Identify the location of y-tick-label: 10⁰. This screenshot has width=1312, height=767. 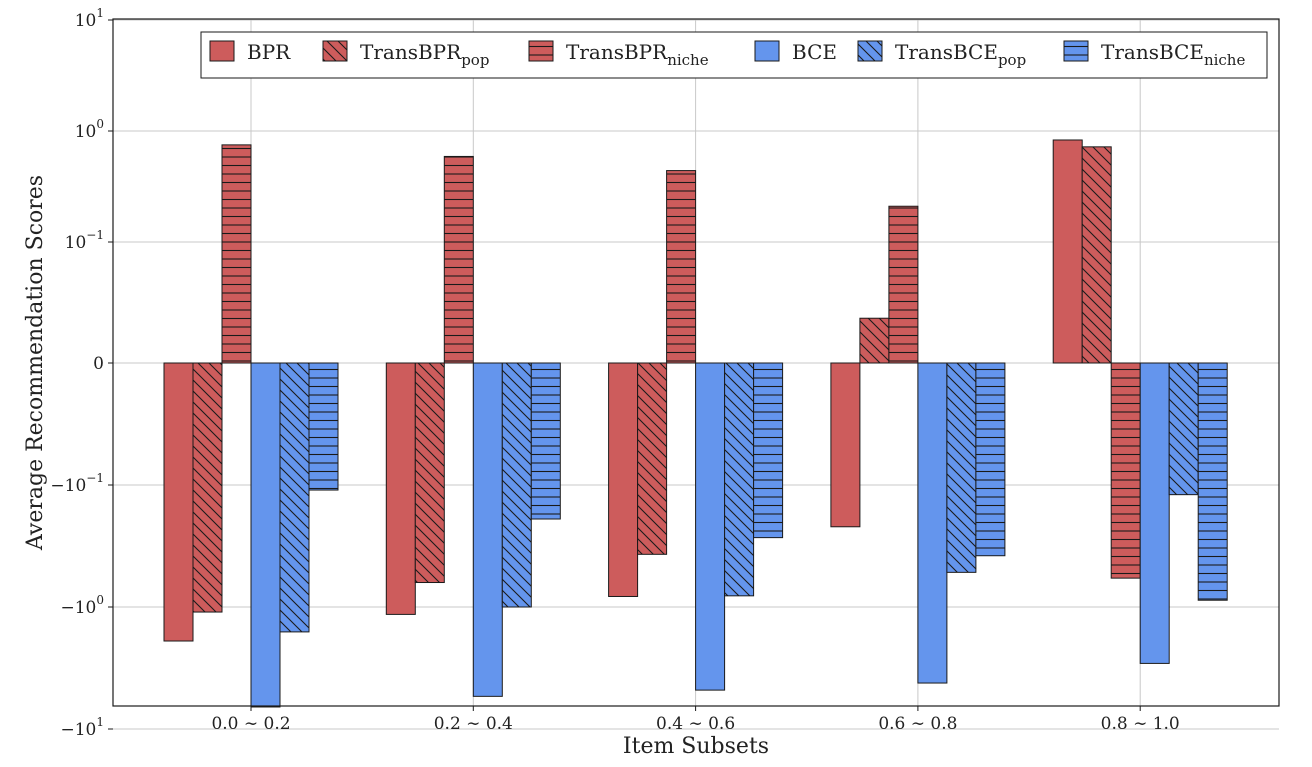
(89, 129).